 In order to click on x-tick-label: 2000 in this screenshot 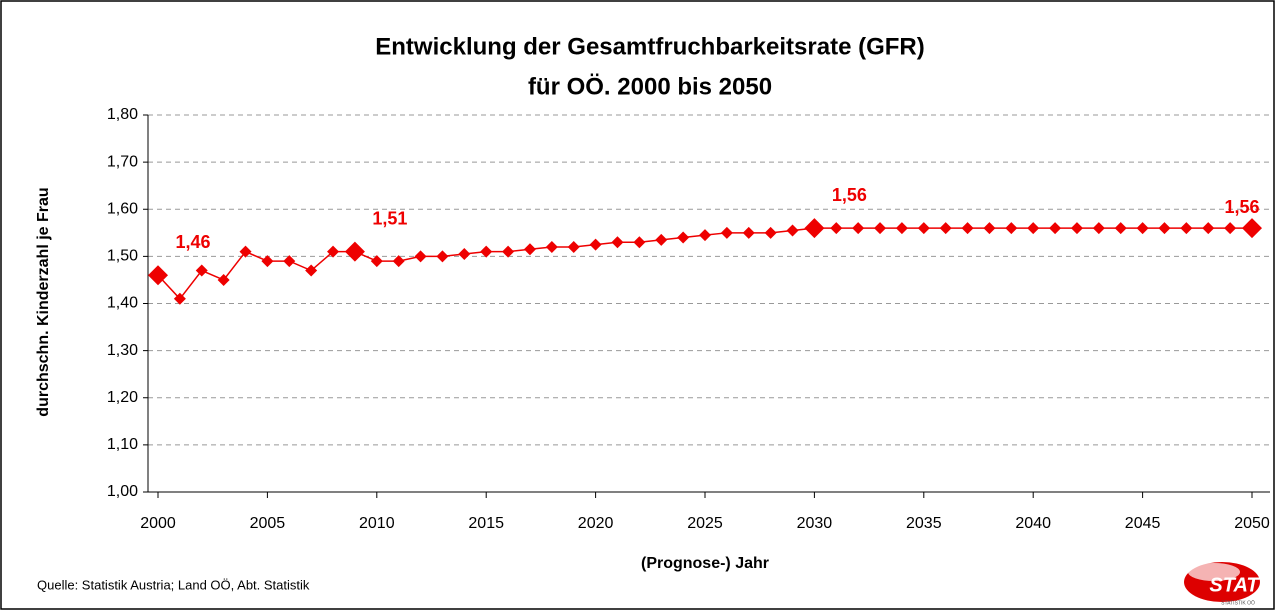, I will do `click(158, 523)`.